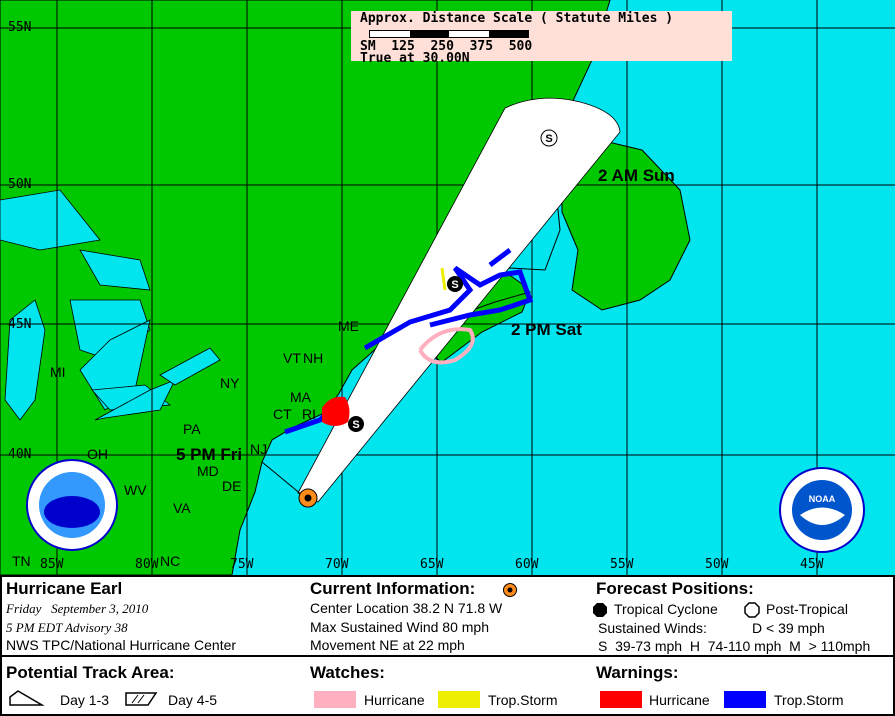  I want to click on max-wind: Max Sustained Wind 80 mph, so click(399, 627).